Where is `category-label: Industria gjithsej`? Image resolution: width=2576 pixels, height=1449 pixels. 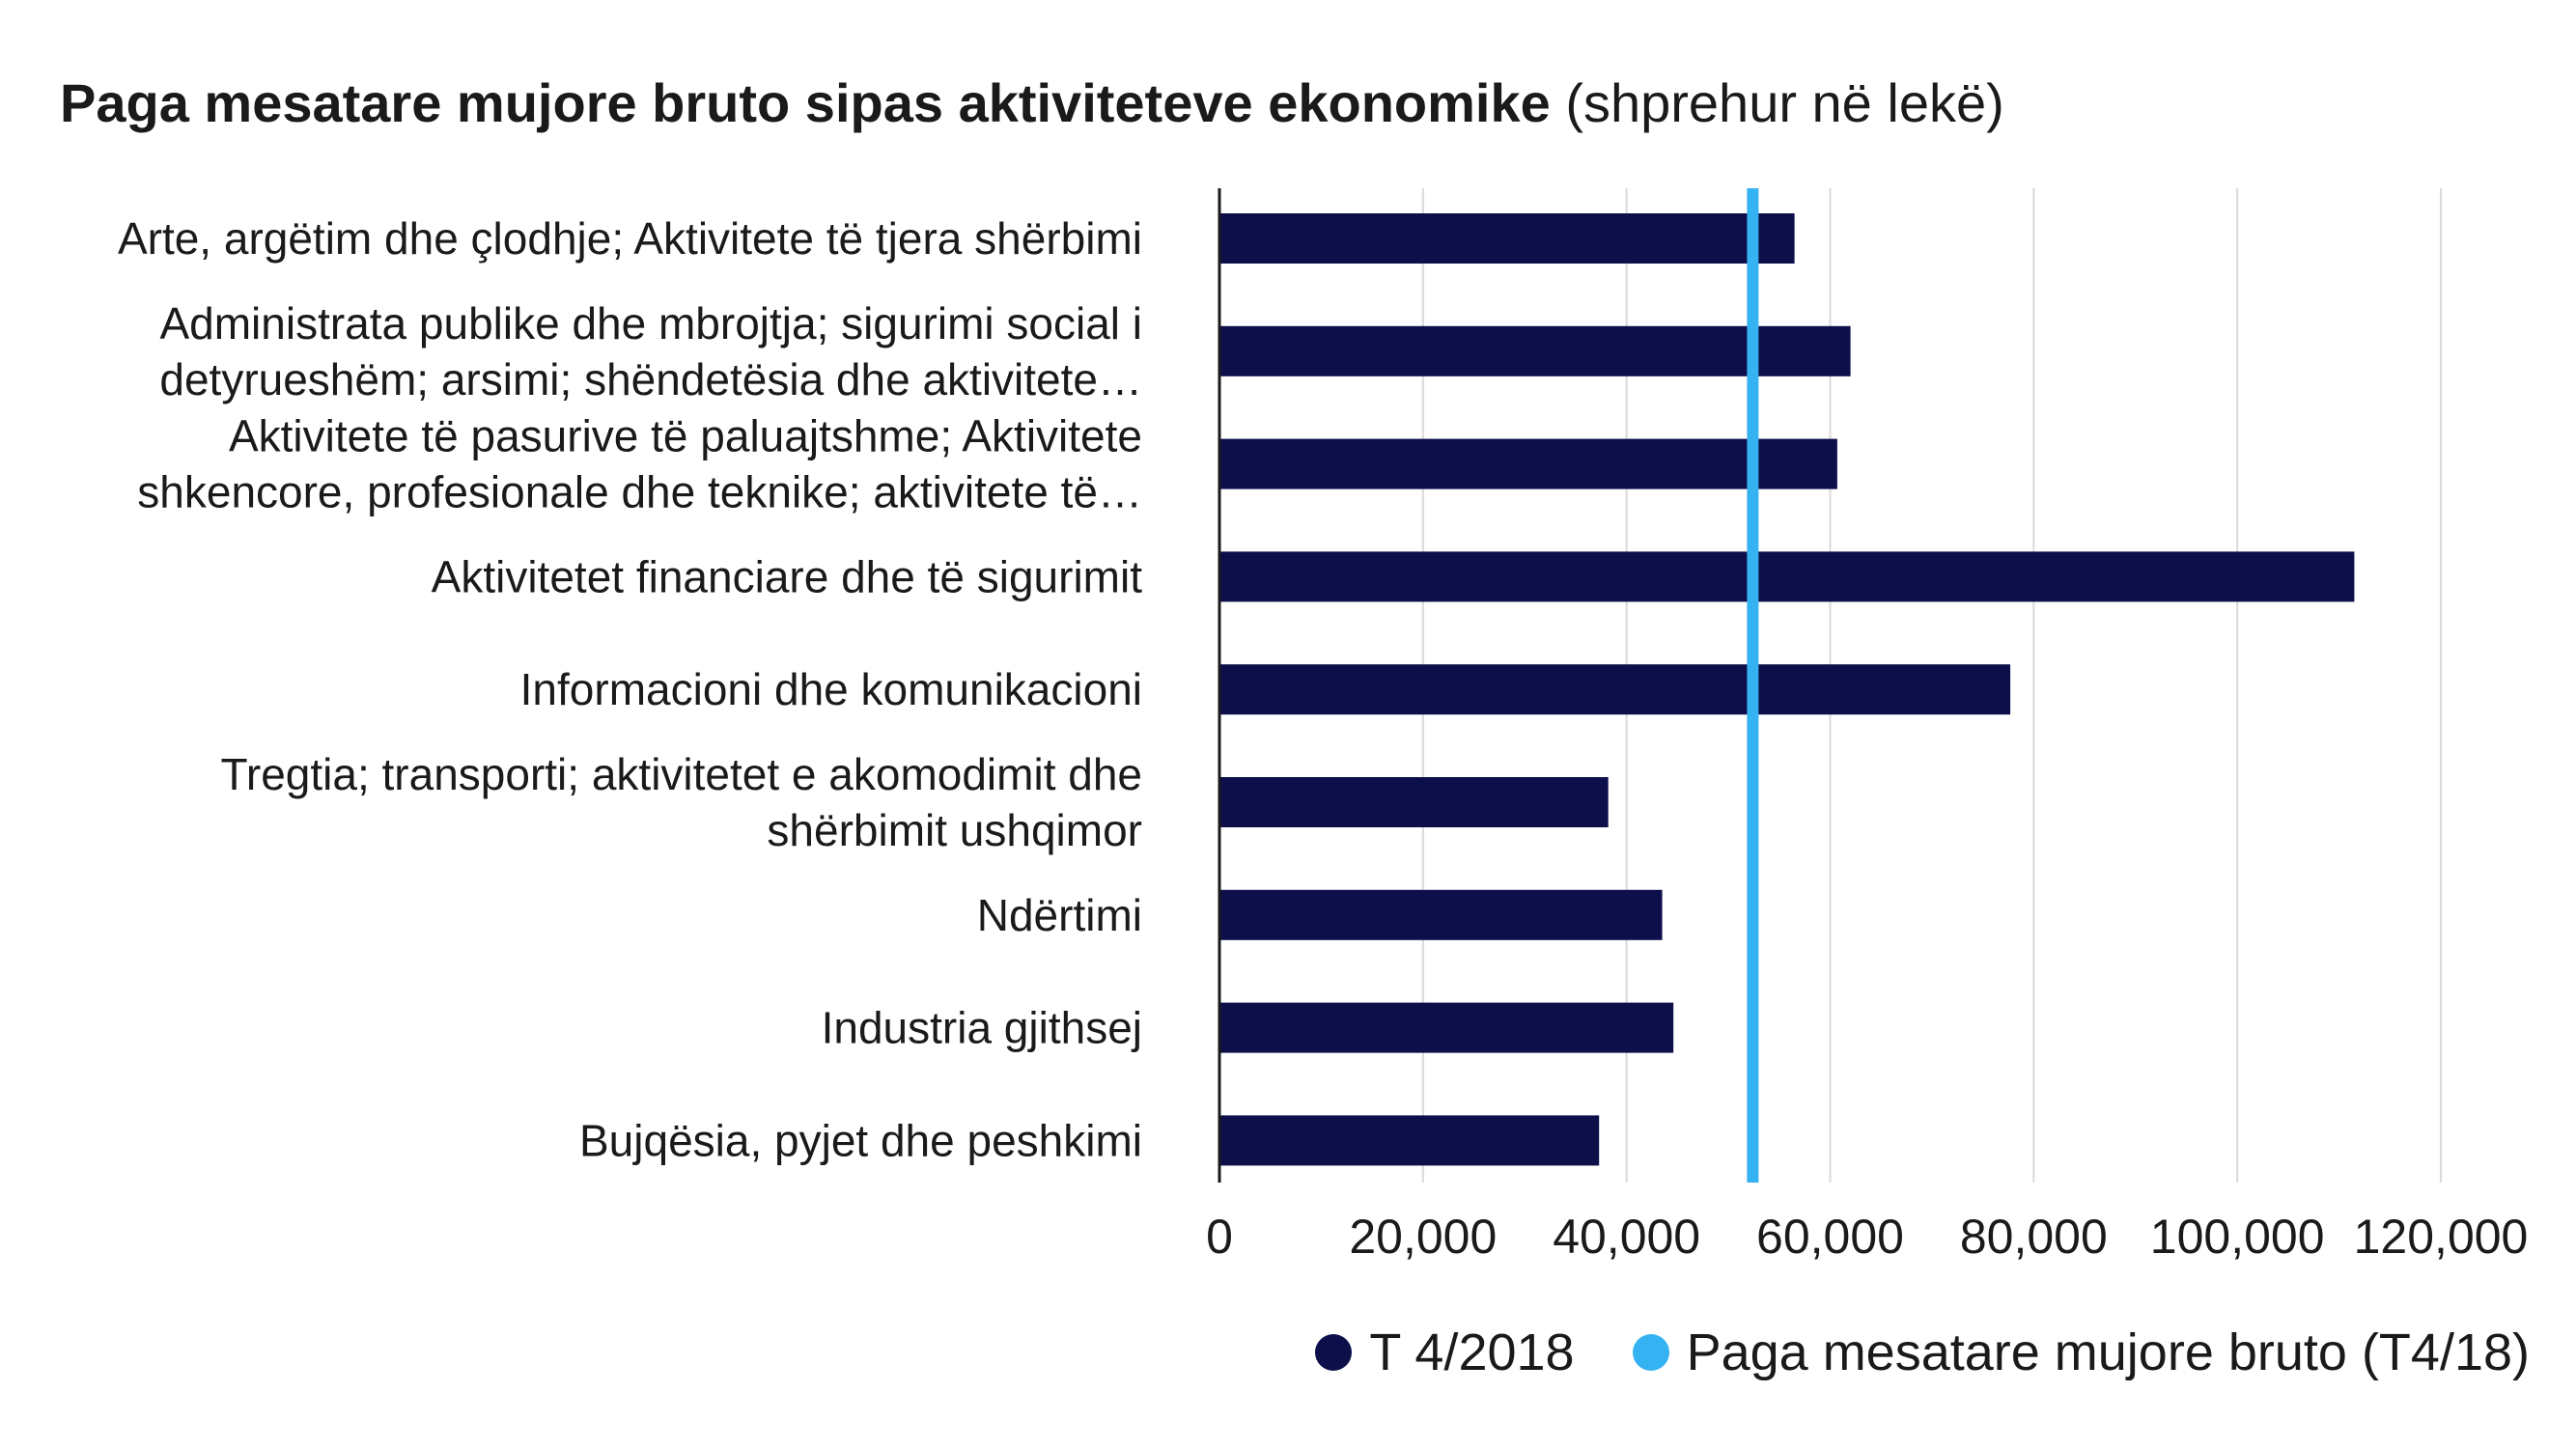 category-label: Industria gjithsej is located at coordinates (982, 1028).